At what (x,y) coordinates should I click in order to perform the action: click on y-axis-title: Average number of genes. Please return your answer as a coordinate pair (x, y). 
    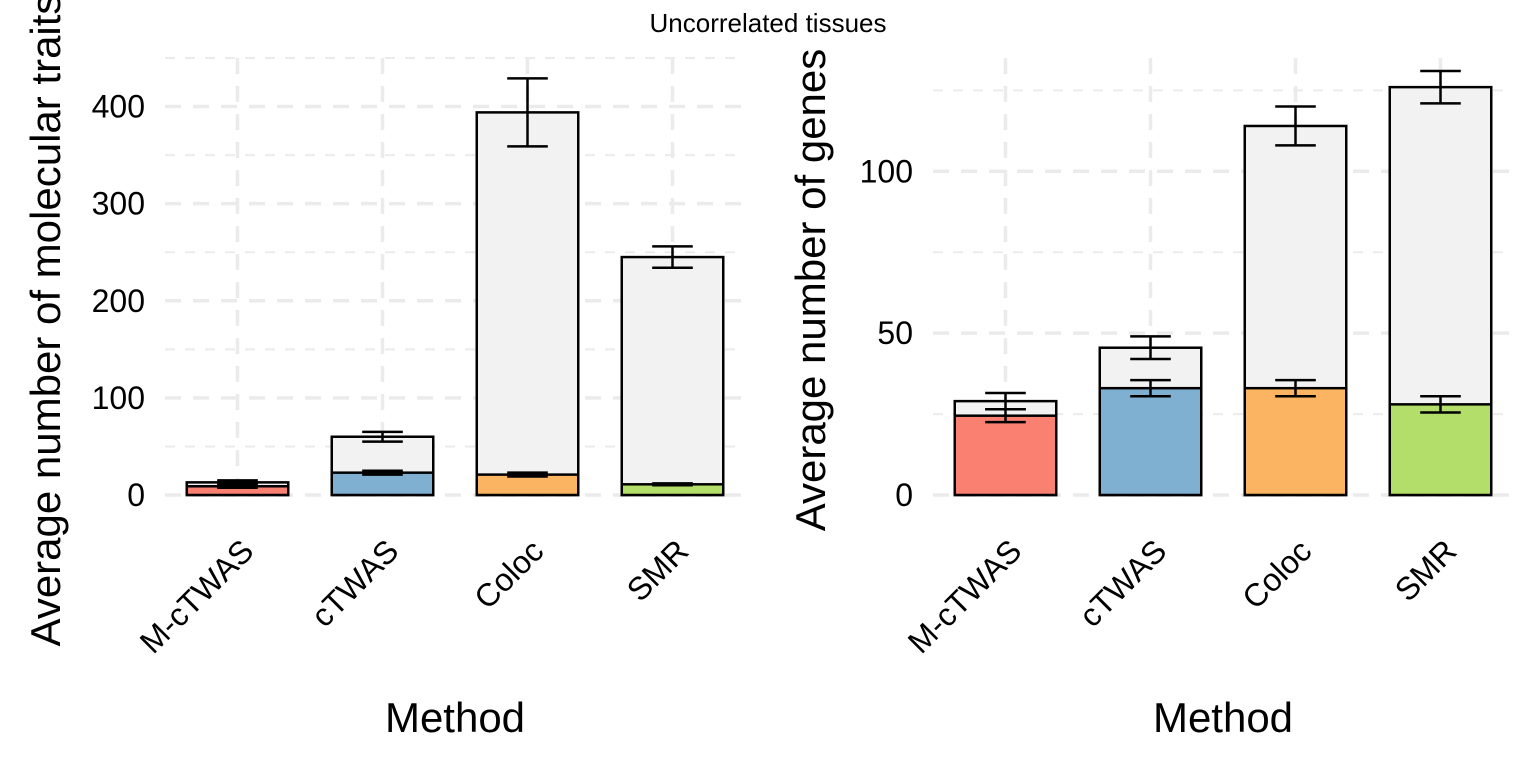
    Looking at the image, I should click on (810, 290).